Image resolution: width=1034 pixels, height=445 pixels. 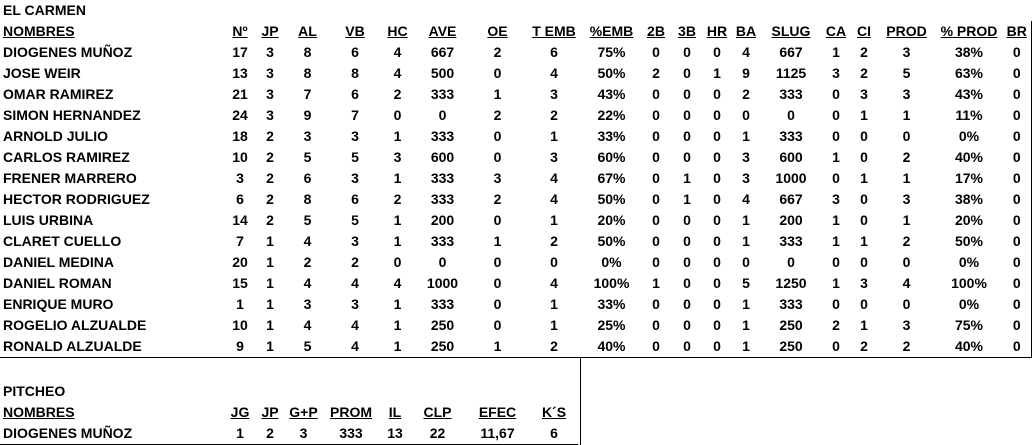 What do you see at coordinates (969, 178) in the screenshot?
I see `stat-cell: 17%` at bounding box center [969, 178].